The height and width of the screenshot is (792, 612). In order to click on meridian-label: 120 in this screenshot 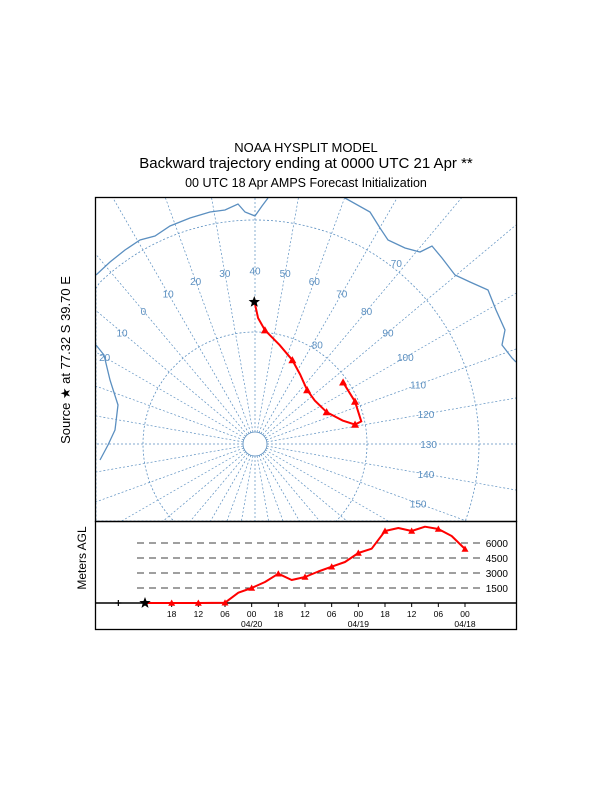, I will do `click(426, 415)`.